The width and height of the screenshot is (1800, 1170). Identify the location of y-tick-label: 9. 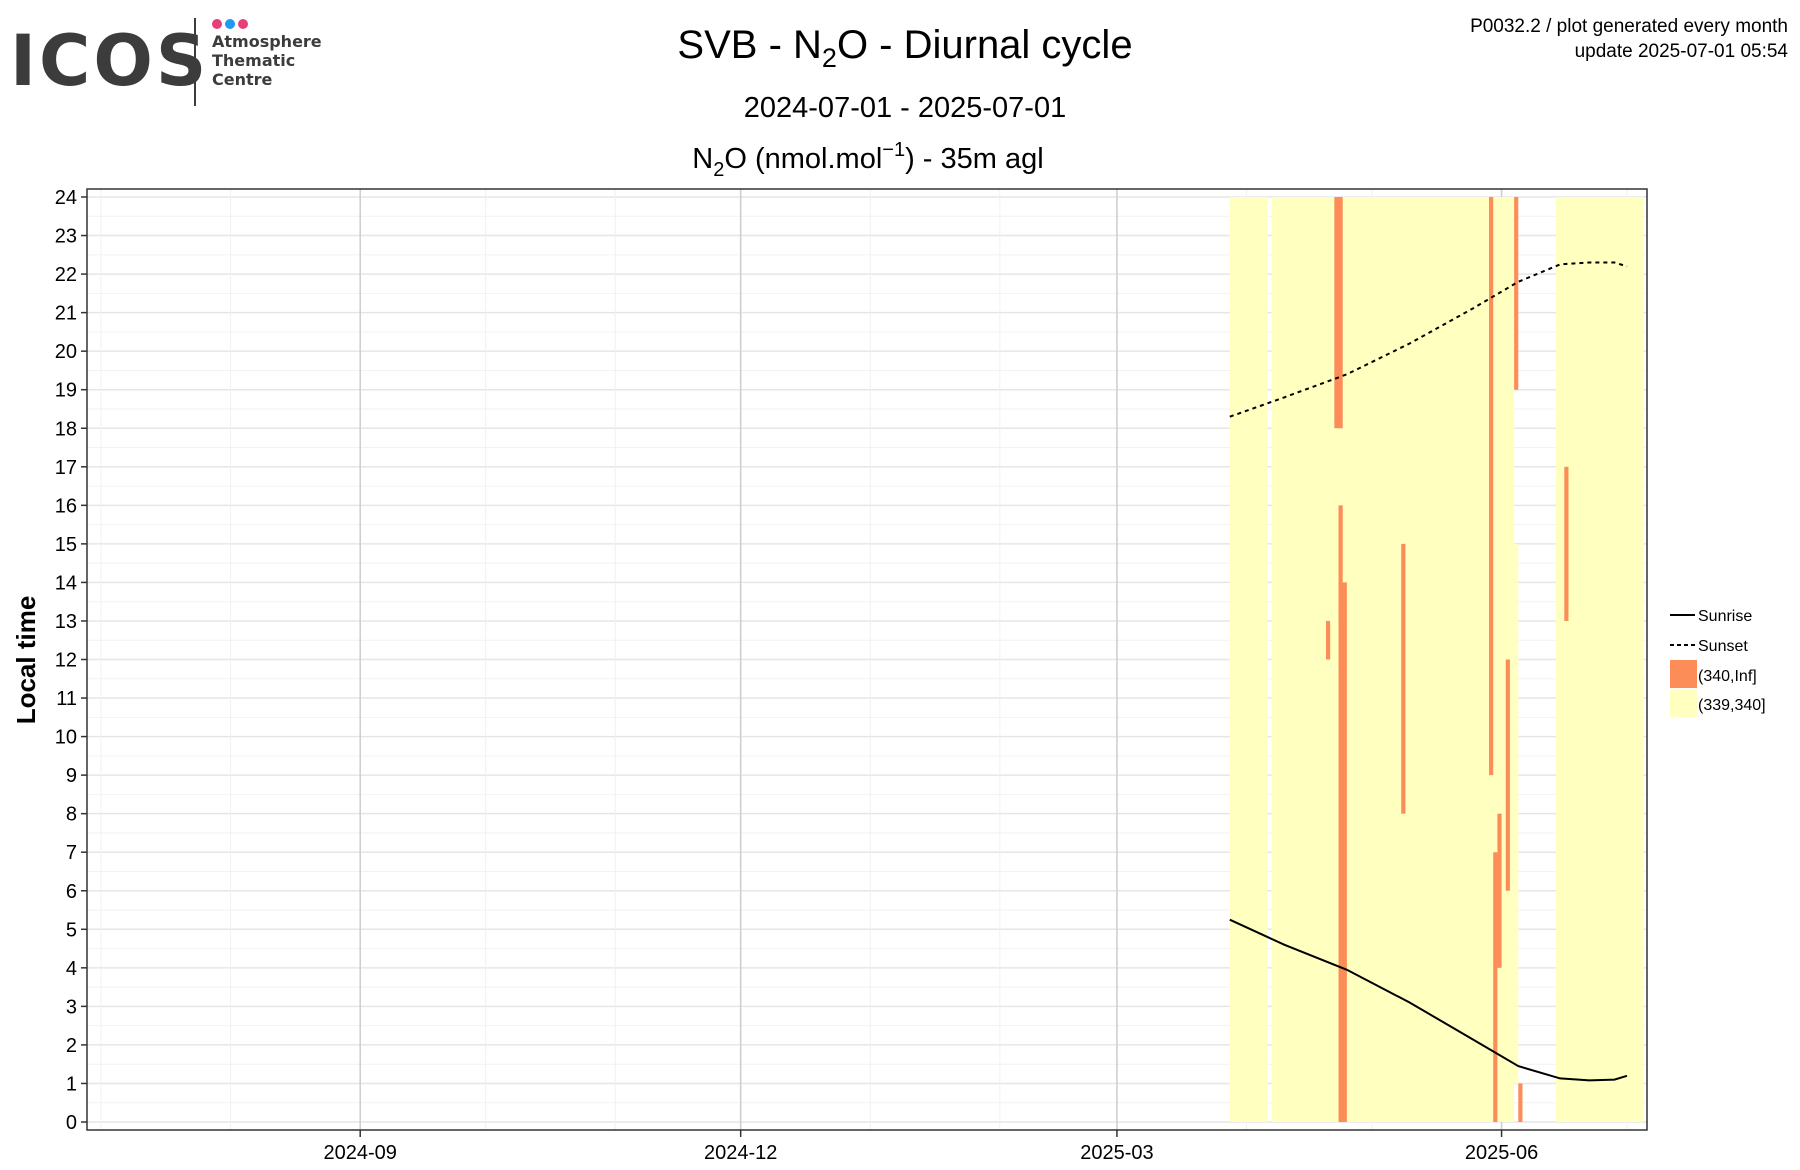
(71, 776).